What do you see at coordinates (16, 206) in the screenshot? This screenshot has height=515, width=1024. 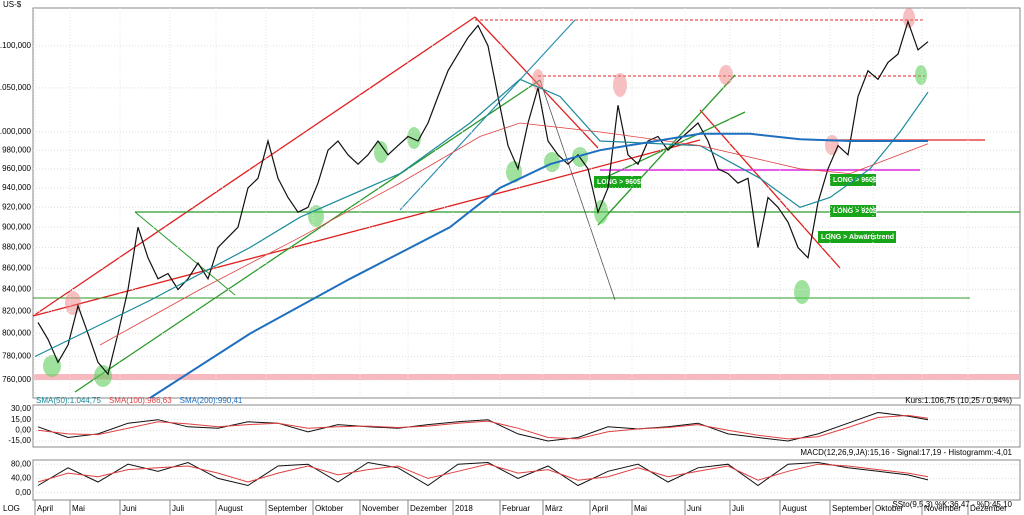 I see `y-tick-label: 920,000` at bounding box center [16, 206].